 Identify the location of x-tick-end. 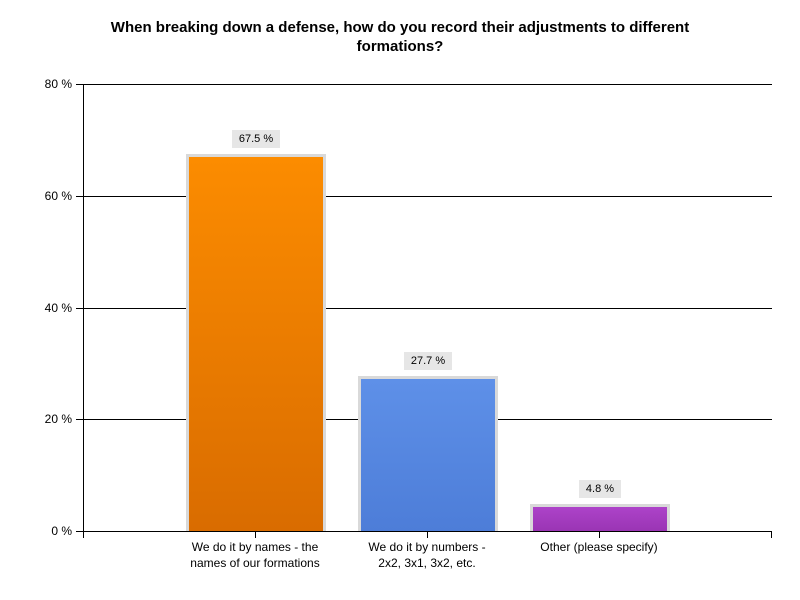
(771, 535).